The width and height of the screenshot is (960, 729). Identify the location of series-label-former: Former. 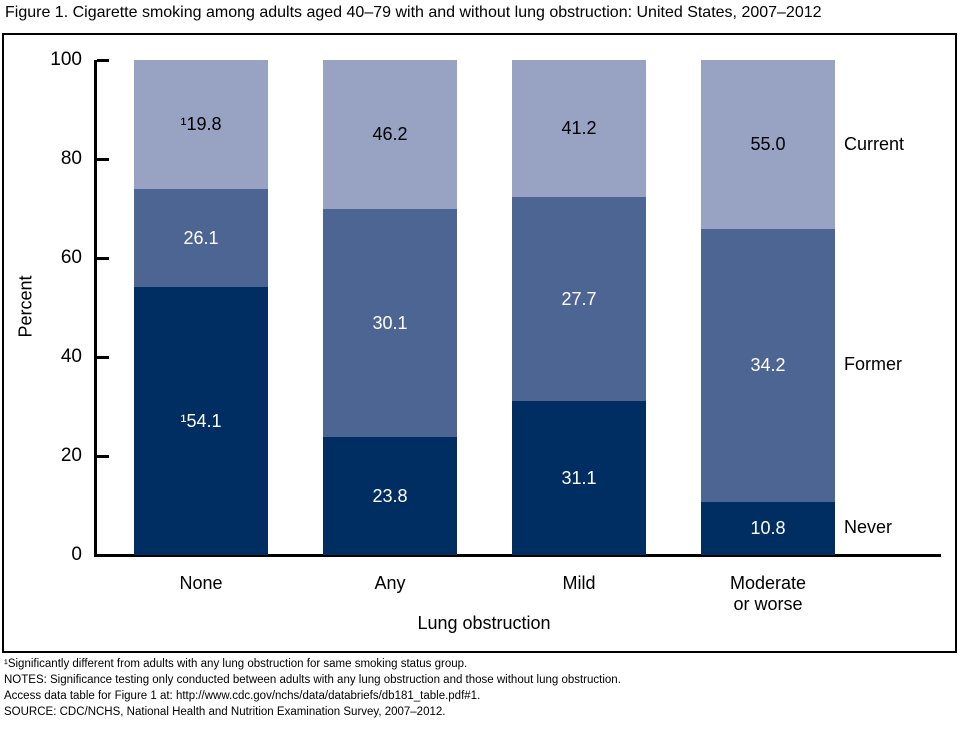
(873, 364).